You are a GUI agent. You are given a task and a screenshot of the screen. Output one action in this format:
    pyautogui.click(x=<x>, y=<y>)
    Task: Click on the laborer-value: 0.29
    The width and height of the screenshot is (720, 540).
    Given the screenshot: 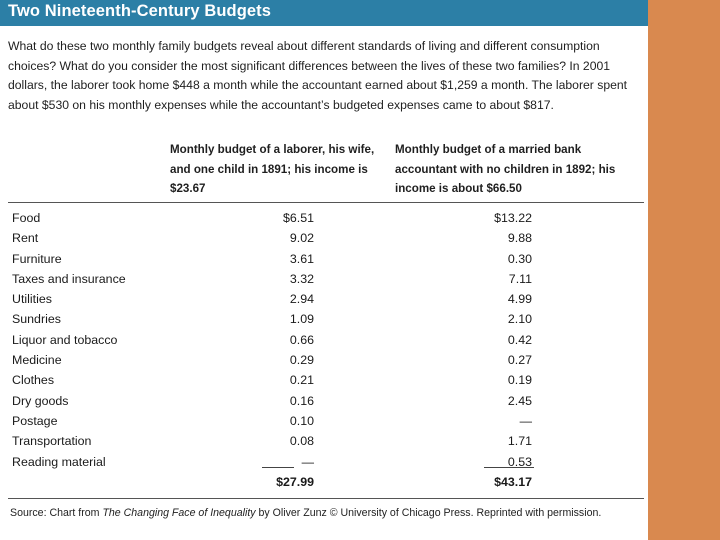 What is the action you would take?
    pyautogui.click(x=301, y=360)
    